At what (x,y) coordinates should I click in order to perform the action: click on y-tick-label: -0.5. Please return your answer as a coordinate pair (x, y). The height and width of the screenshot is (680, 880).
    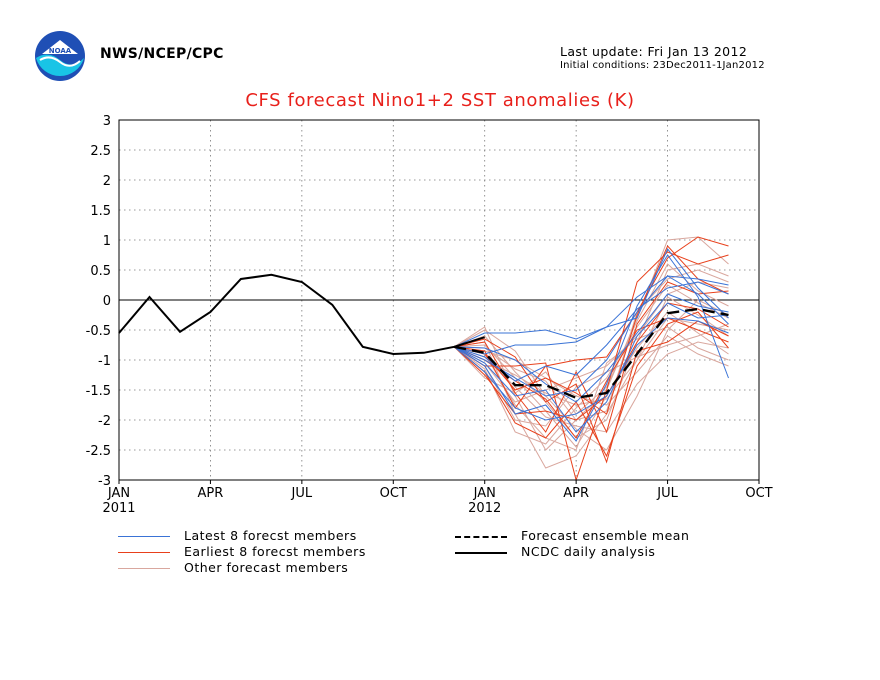
    Looking at the image, I should click on (98, 331).